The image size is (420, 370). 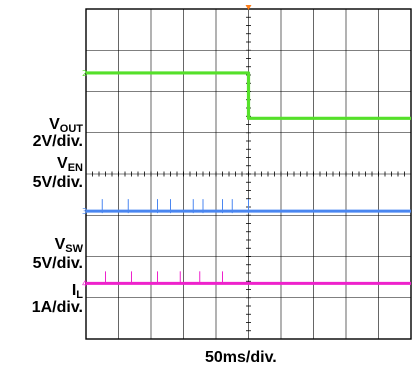 I want to click on ven-label: VEN, so click(x=70, y=165).